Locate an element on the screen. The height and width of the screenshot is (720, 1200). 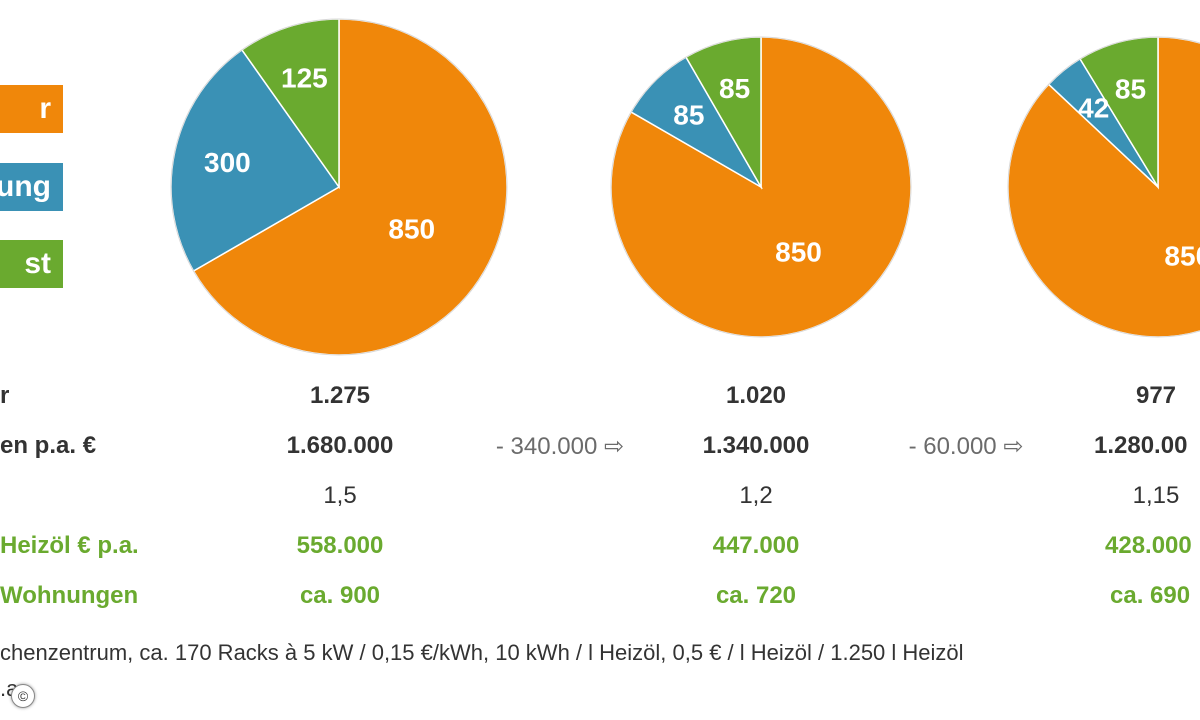
col2-row5: ca. 720 is located at coordinates (756, 595).